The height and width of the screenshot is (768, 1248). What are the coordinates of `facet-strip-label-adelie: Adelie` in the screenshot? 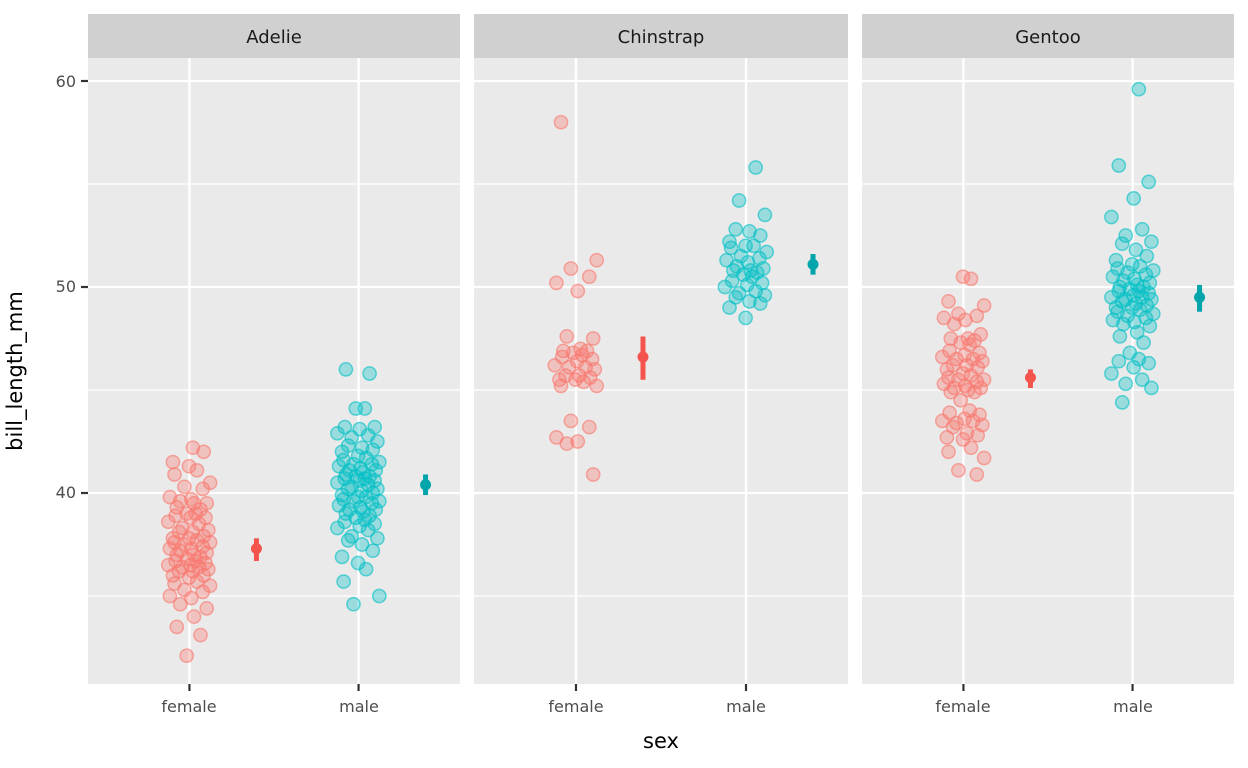 It's located at (274, 37).